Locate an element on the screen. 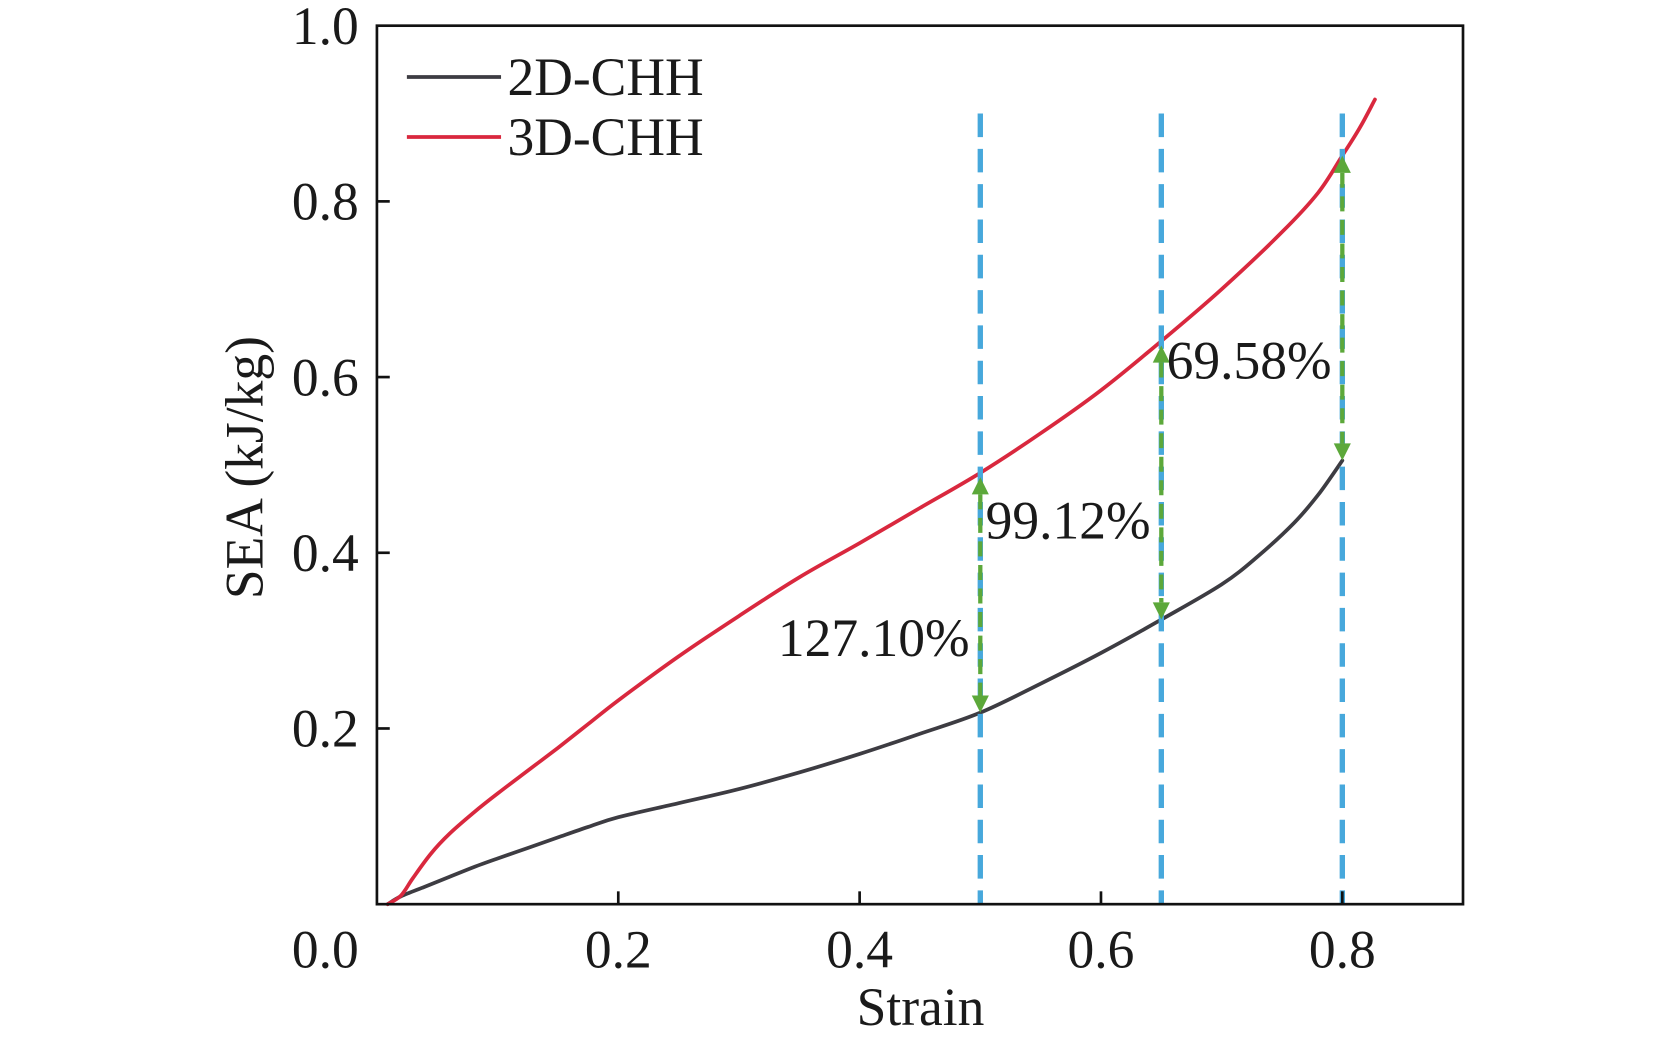 The height and width of the screenshot is (1039, 1673). annotation-3: 69.58% is located at coordinates (1259, 308).